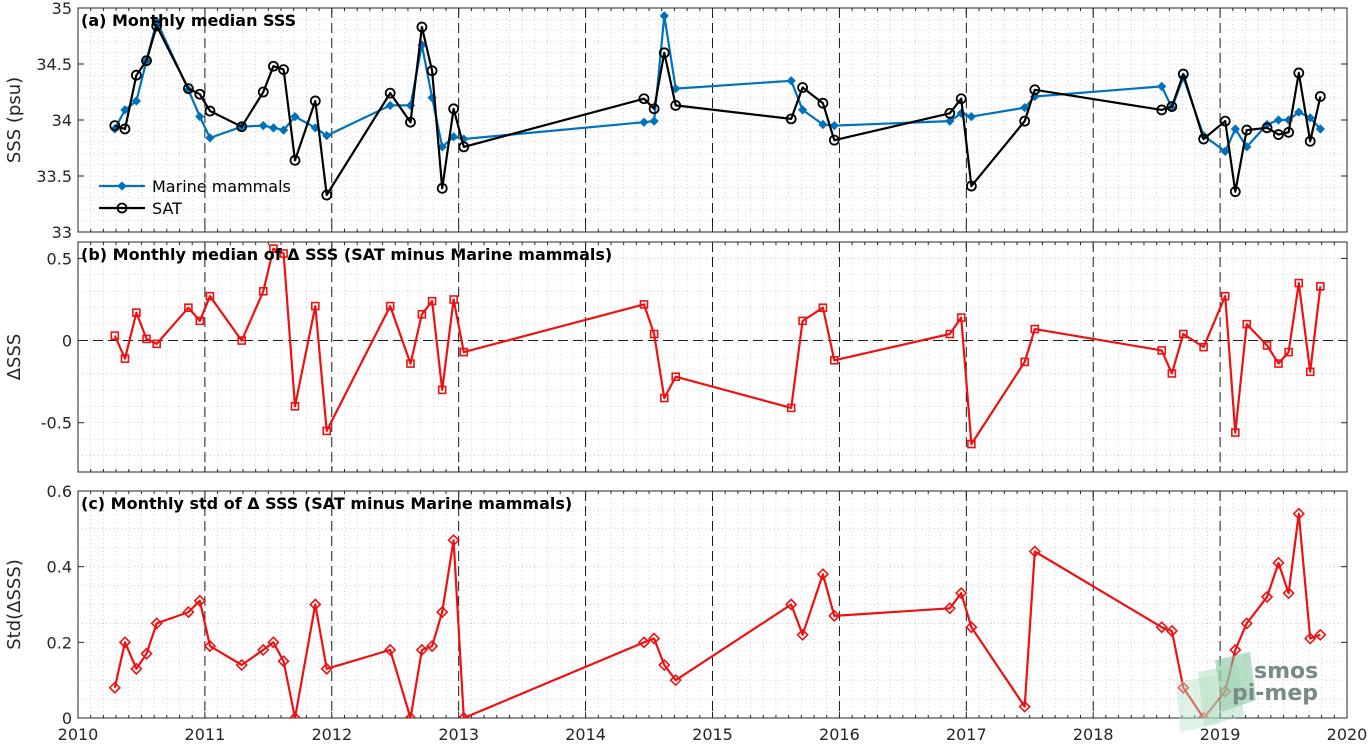 The width and height of the screenshot is (1368, 745). I want to click on x-tick-label: 2015, so click(712, 734).